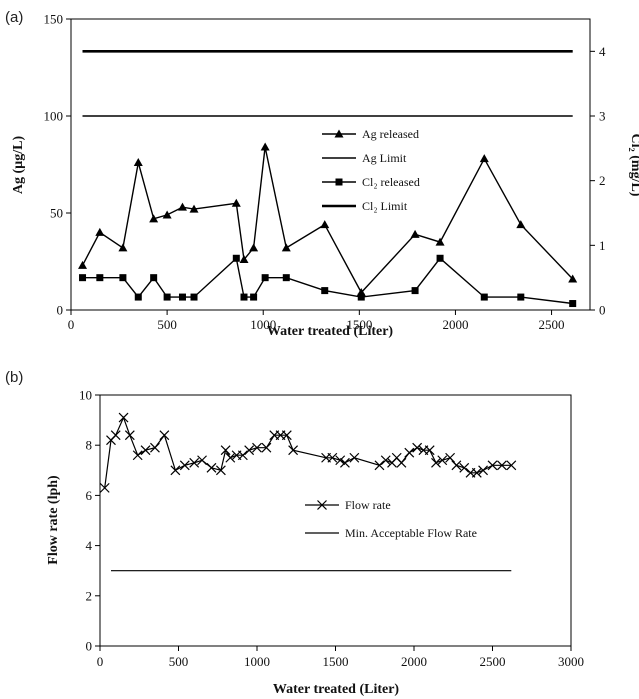 This screenshot has width=639, height=699. Describe the element at coordinates (602, 51) in the screenshot. I see `y2-tick-label: 4` at that location.